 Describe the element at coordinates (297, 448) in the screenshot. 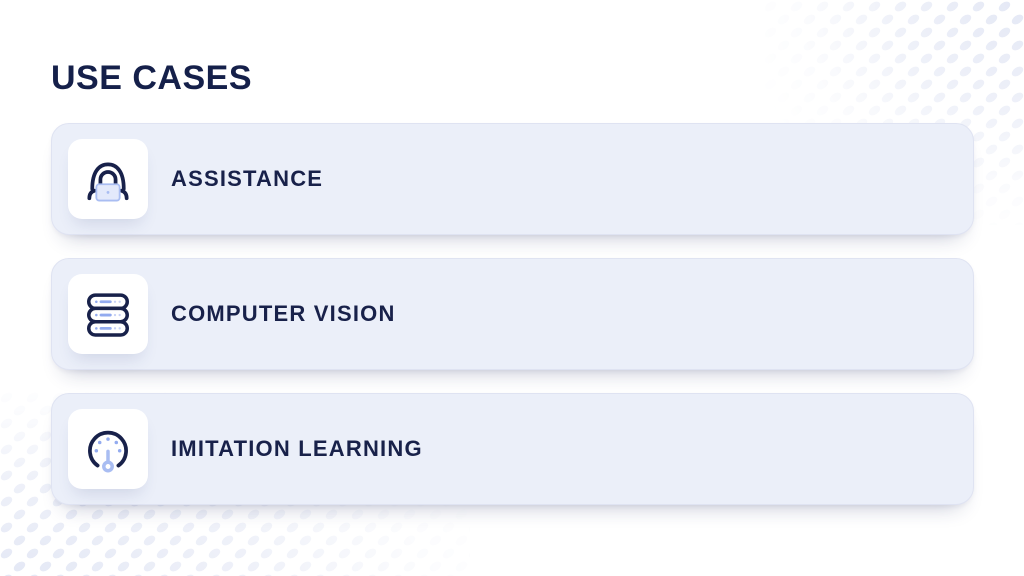

I see `use-case-label: IMITATION LEARNING` at that location.